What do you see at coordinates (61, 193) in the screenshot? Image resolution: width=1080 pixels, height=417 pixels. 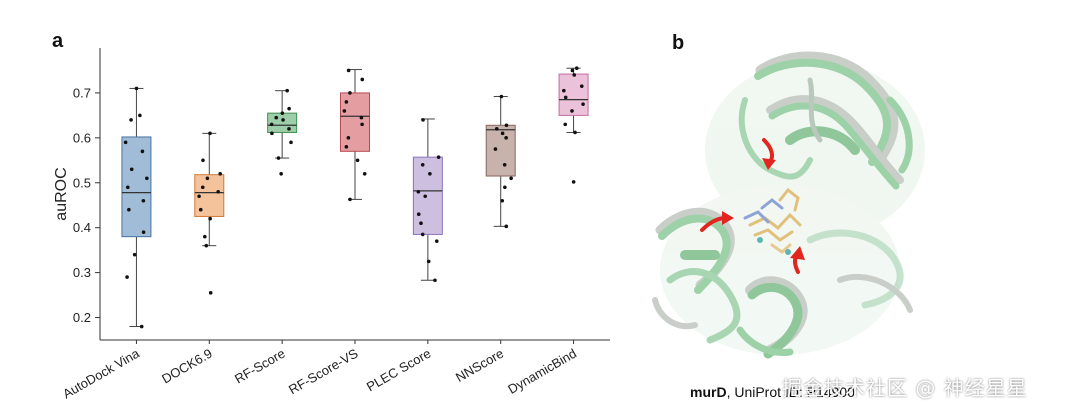 I see `y-axis-title: auROC` at bounding box center [61, 193].